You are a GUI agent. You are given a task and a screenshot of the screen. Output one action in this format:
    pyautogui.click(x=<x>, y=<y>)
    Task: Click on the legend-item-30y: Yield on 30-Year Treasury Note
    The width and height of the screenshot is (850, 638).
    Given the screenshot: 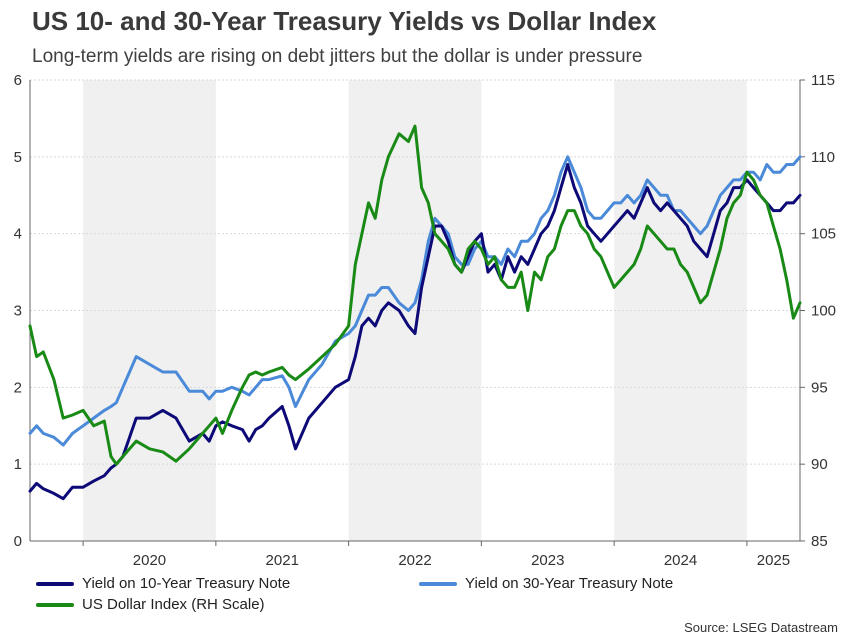 What is the action you would take?
    pyautogui.click(x=546, y=583)
    